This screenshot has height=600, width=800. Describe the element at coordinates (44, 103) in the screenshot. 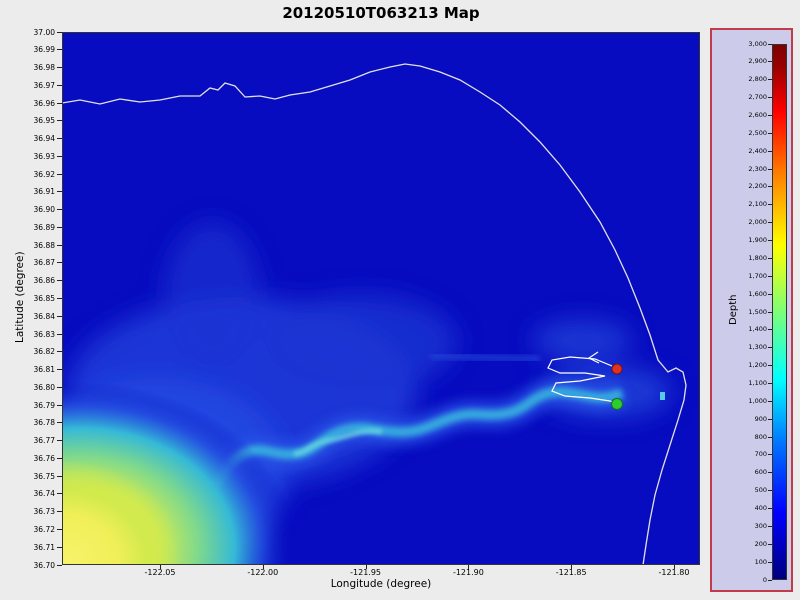

I see `y-axis-tick-label: 36.96` at that location.